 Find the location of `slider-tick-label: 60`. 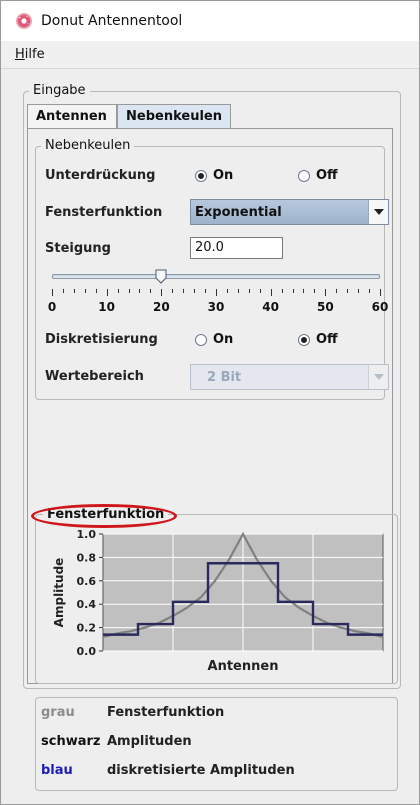

slider-tick-label: 60 is located at coordinates (380, 307).